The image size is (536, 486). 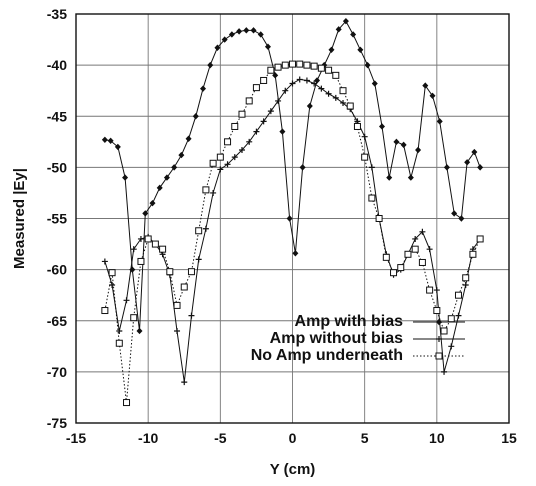 I want to click on legend-label-no-amp-underneath: No Amp underneath, so click(x=327, y=355).